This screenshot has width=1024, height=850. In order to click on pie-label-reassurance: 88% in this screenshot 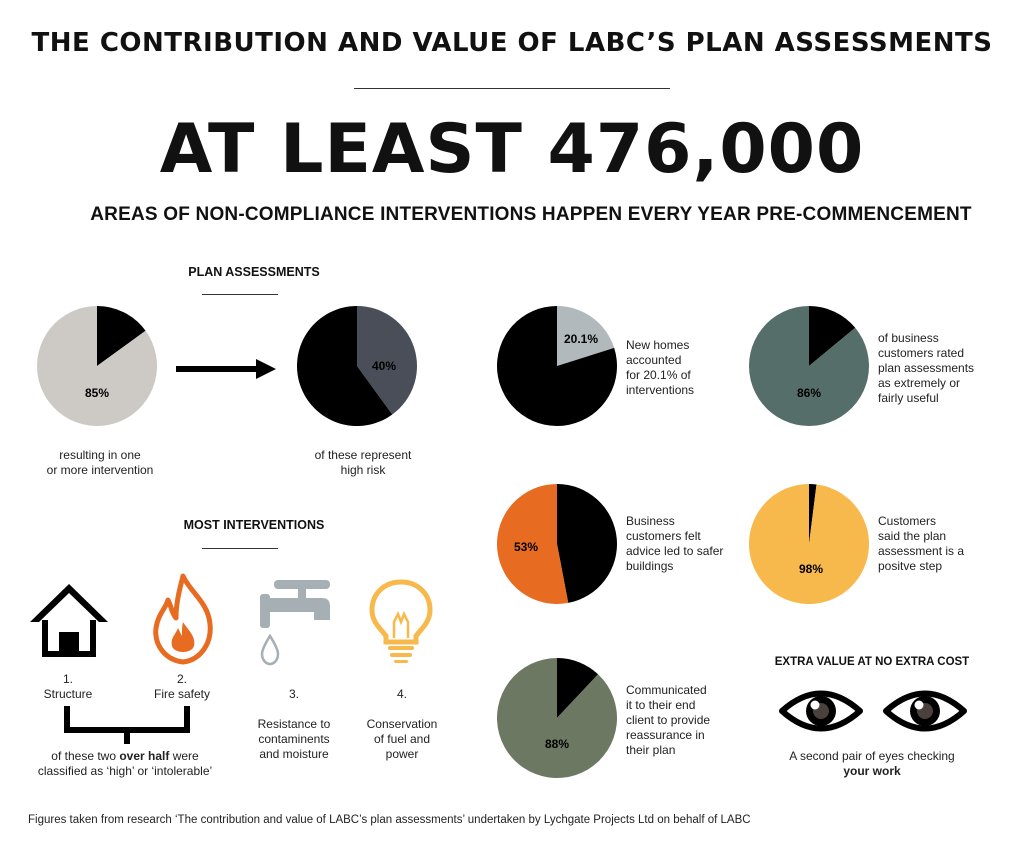, I will do `click(557, 744)`.